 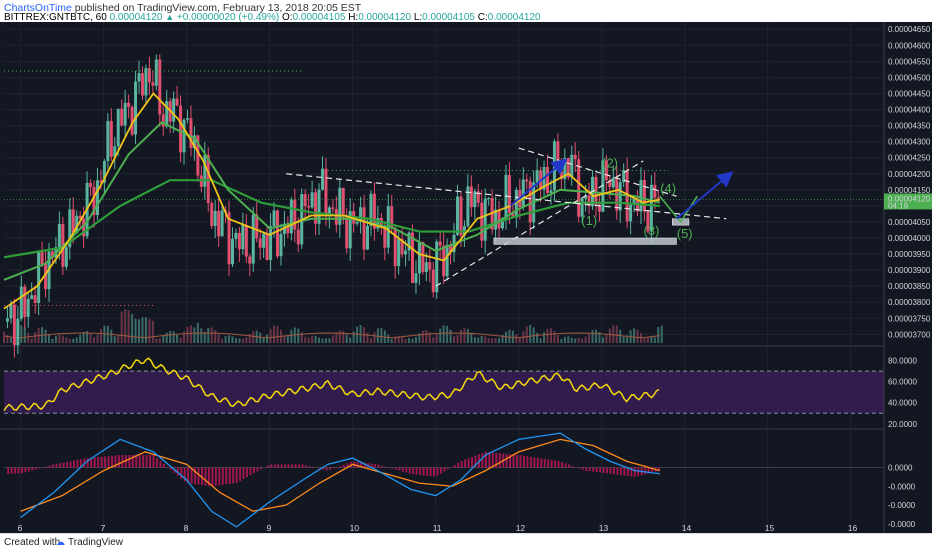 I want to click on price-axis-bg, so click(x=908, y=277).